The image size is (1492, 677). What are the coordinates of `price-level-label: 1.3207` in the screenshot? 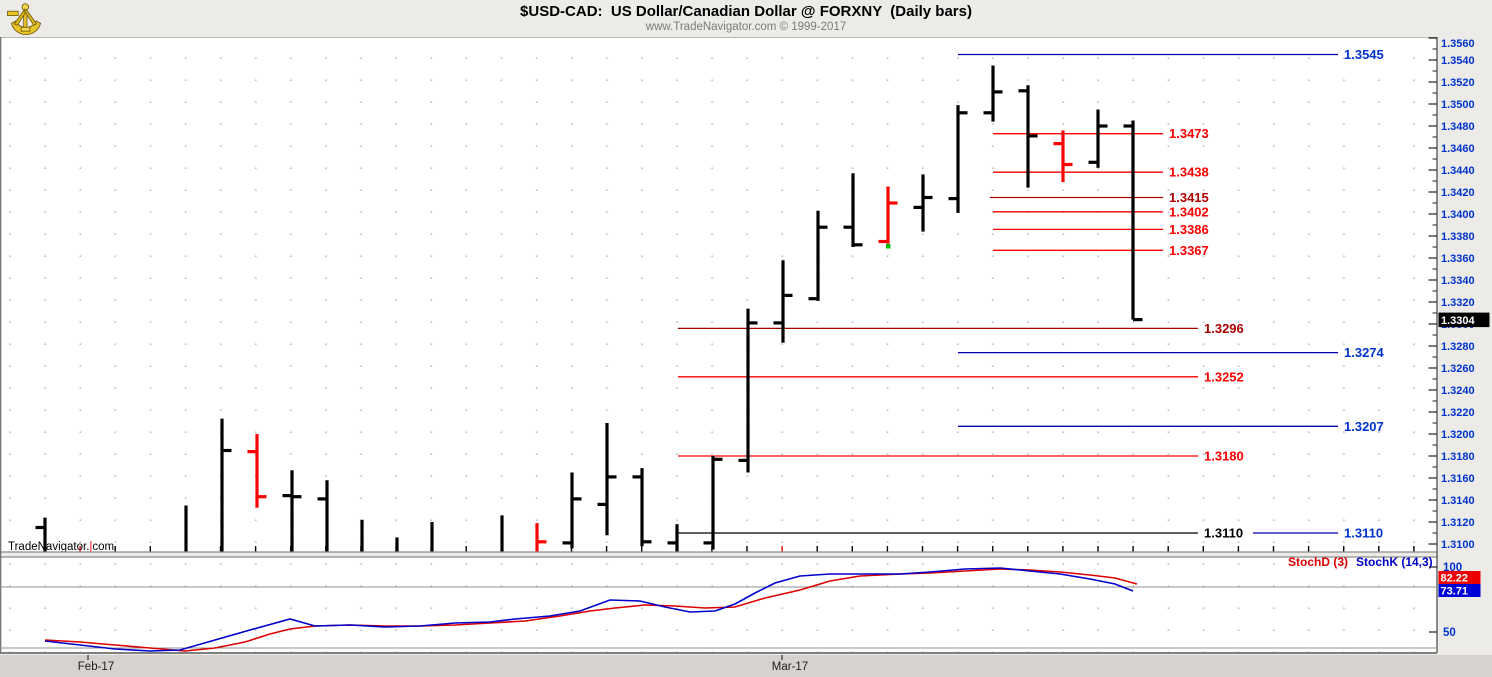 It's located at (1364, 426).